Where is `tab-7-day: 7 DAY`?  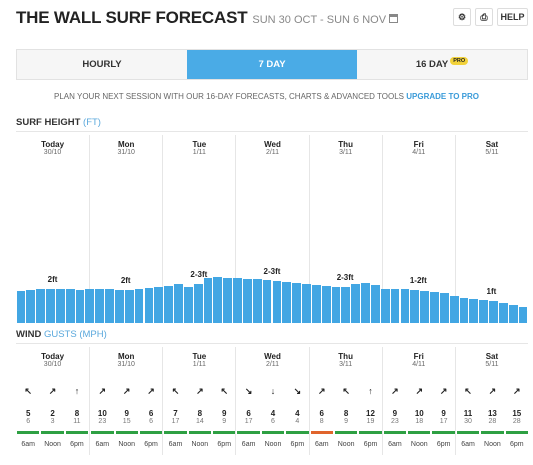
tab-7-day: 7 DAY is located at coordinates (272, 64).